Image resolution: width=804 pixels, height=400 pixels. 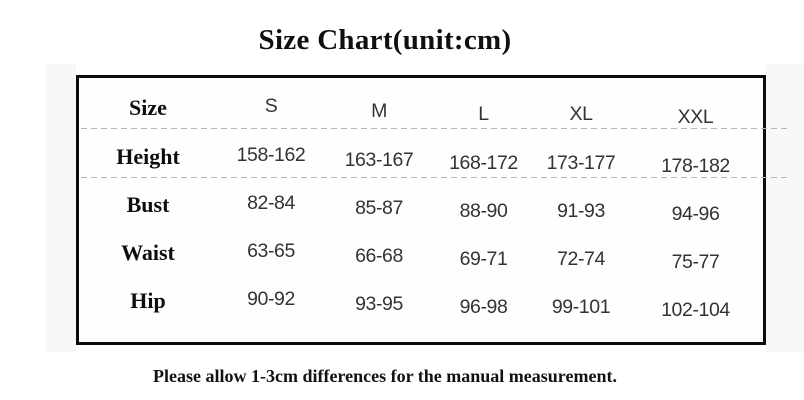 What do you see at coordinates (271, 251) in the screenshot?
I see `cell-waist-s: 63-65` at bounding box center [271, 251].